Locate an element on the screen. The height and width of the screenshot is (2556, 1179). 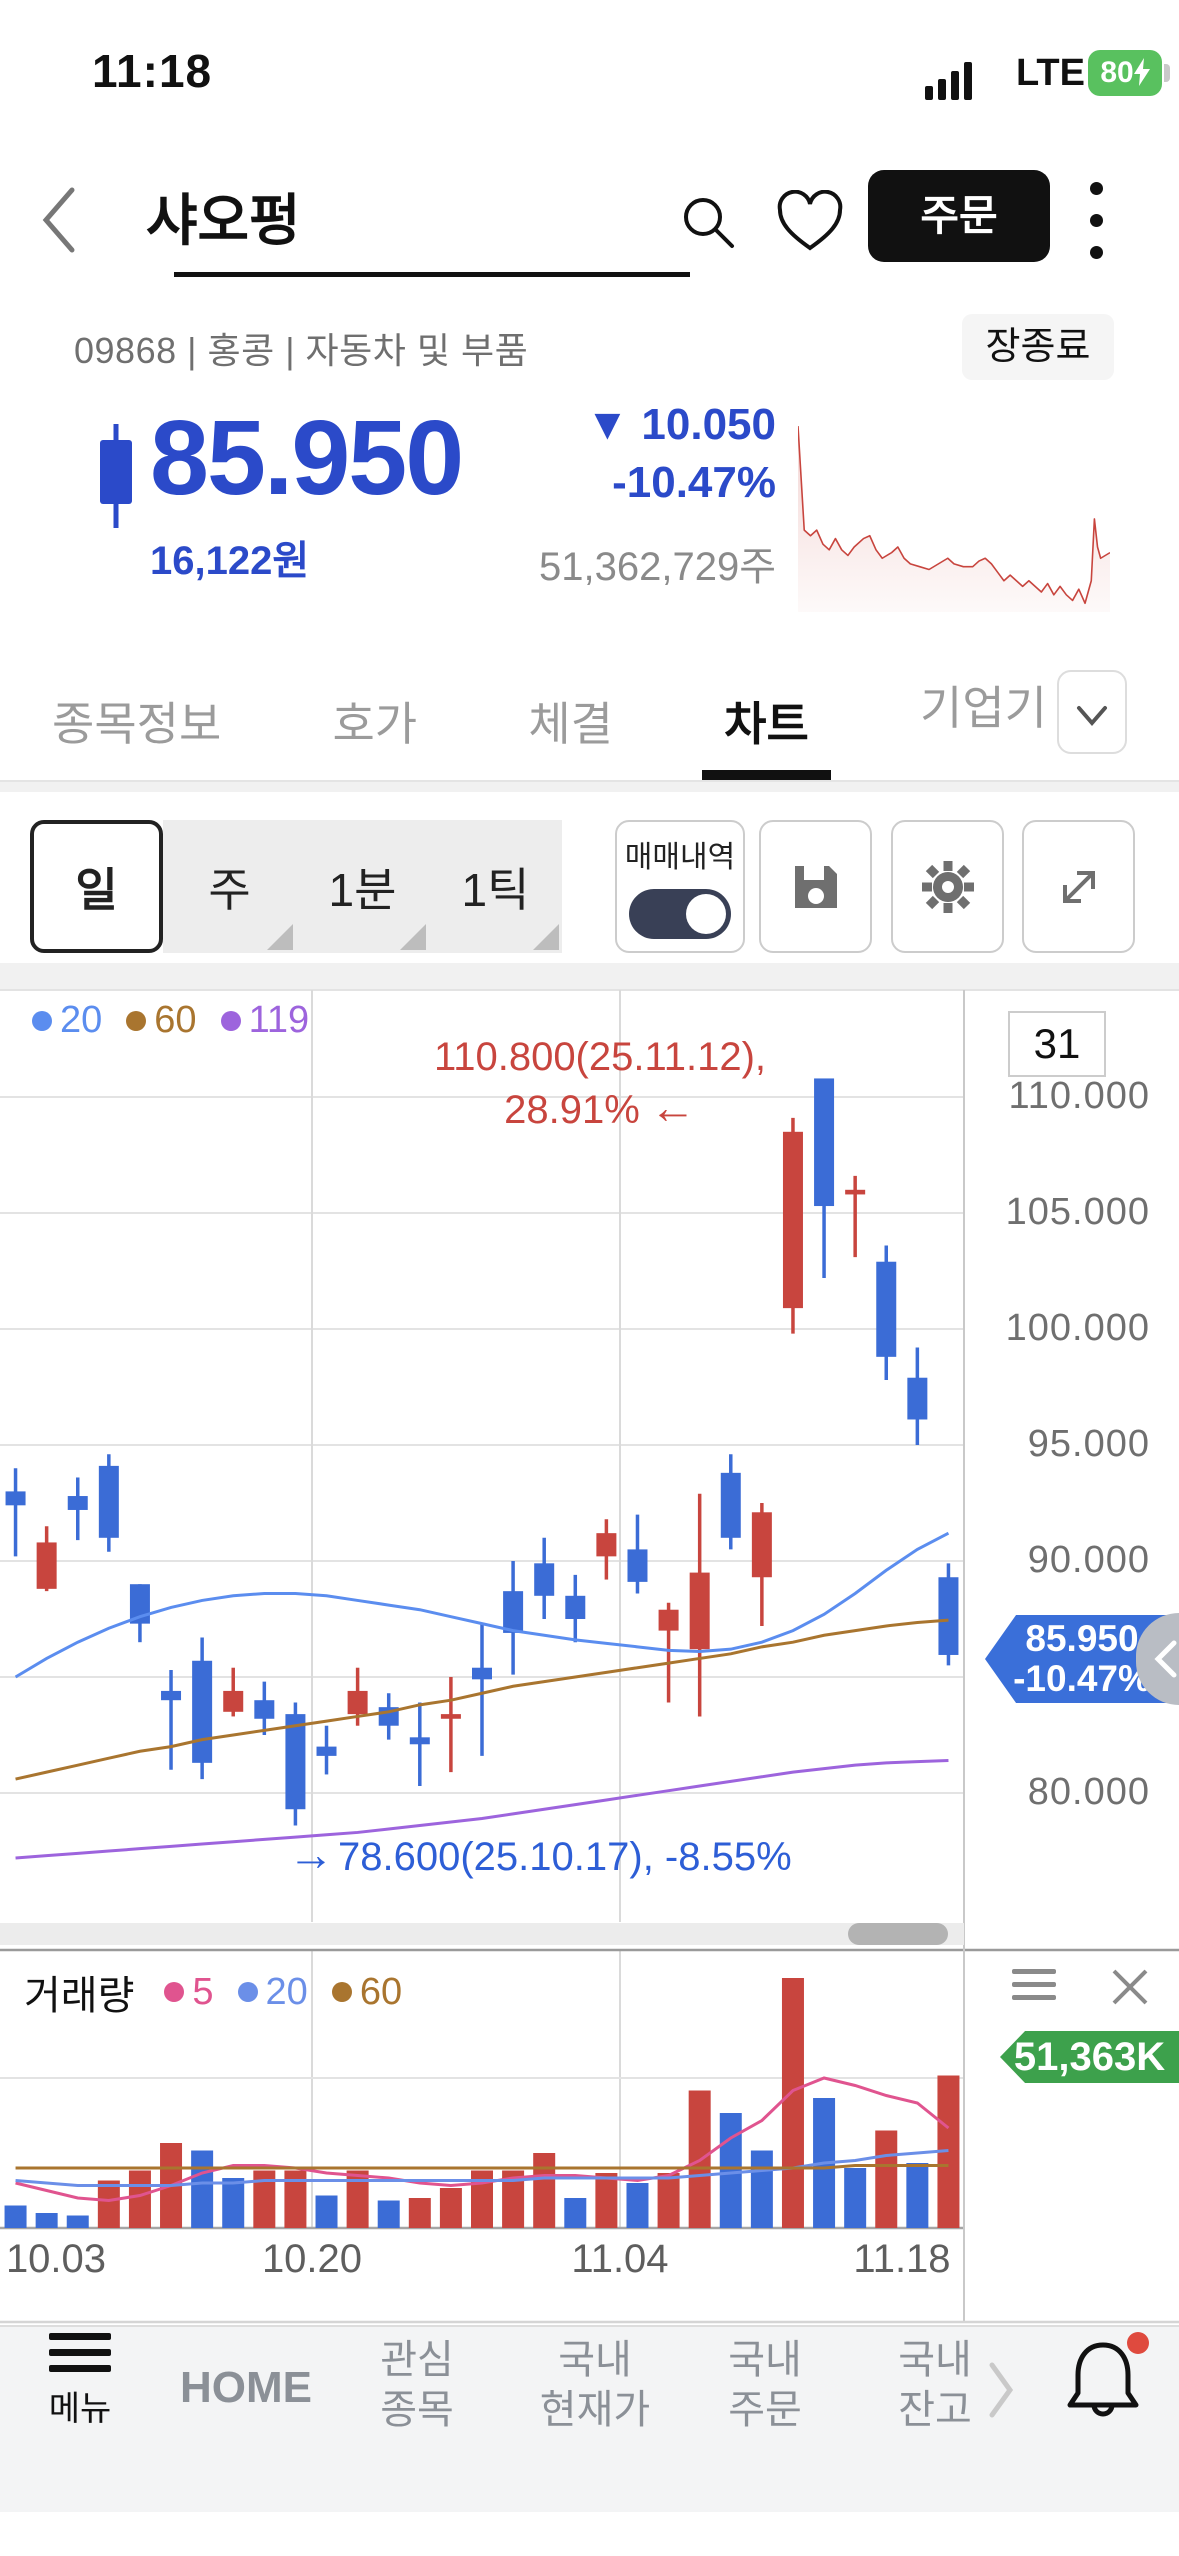
tab-bar: 종목정보 호가 체결 차트 기업기 is located at coordinates (589, 715).